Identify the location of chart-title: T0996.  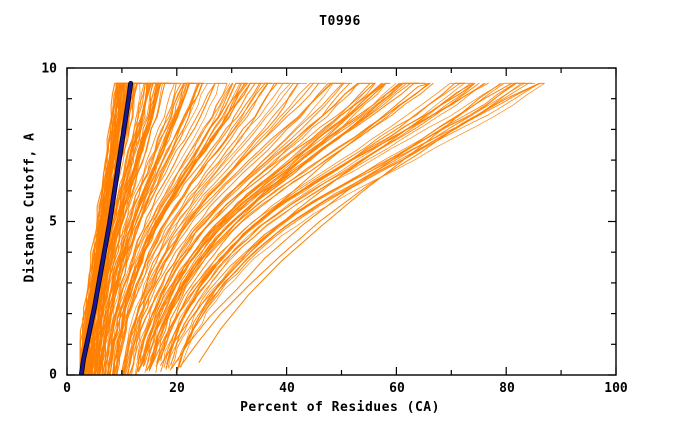
(340, 21).